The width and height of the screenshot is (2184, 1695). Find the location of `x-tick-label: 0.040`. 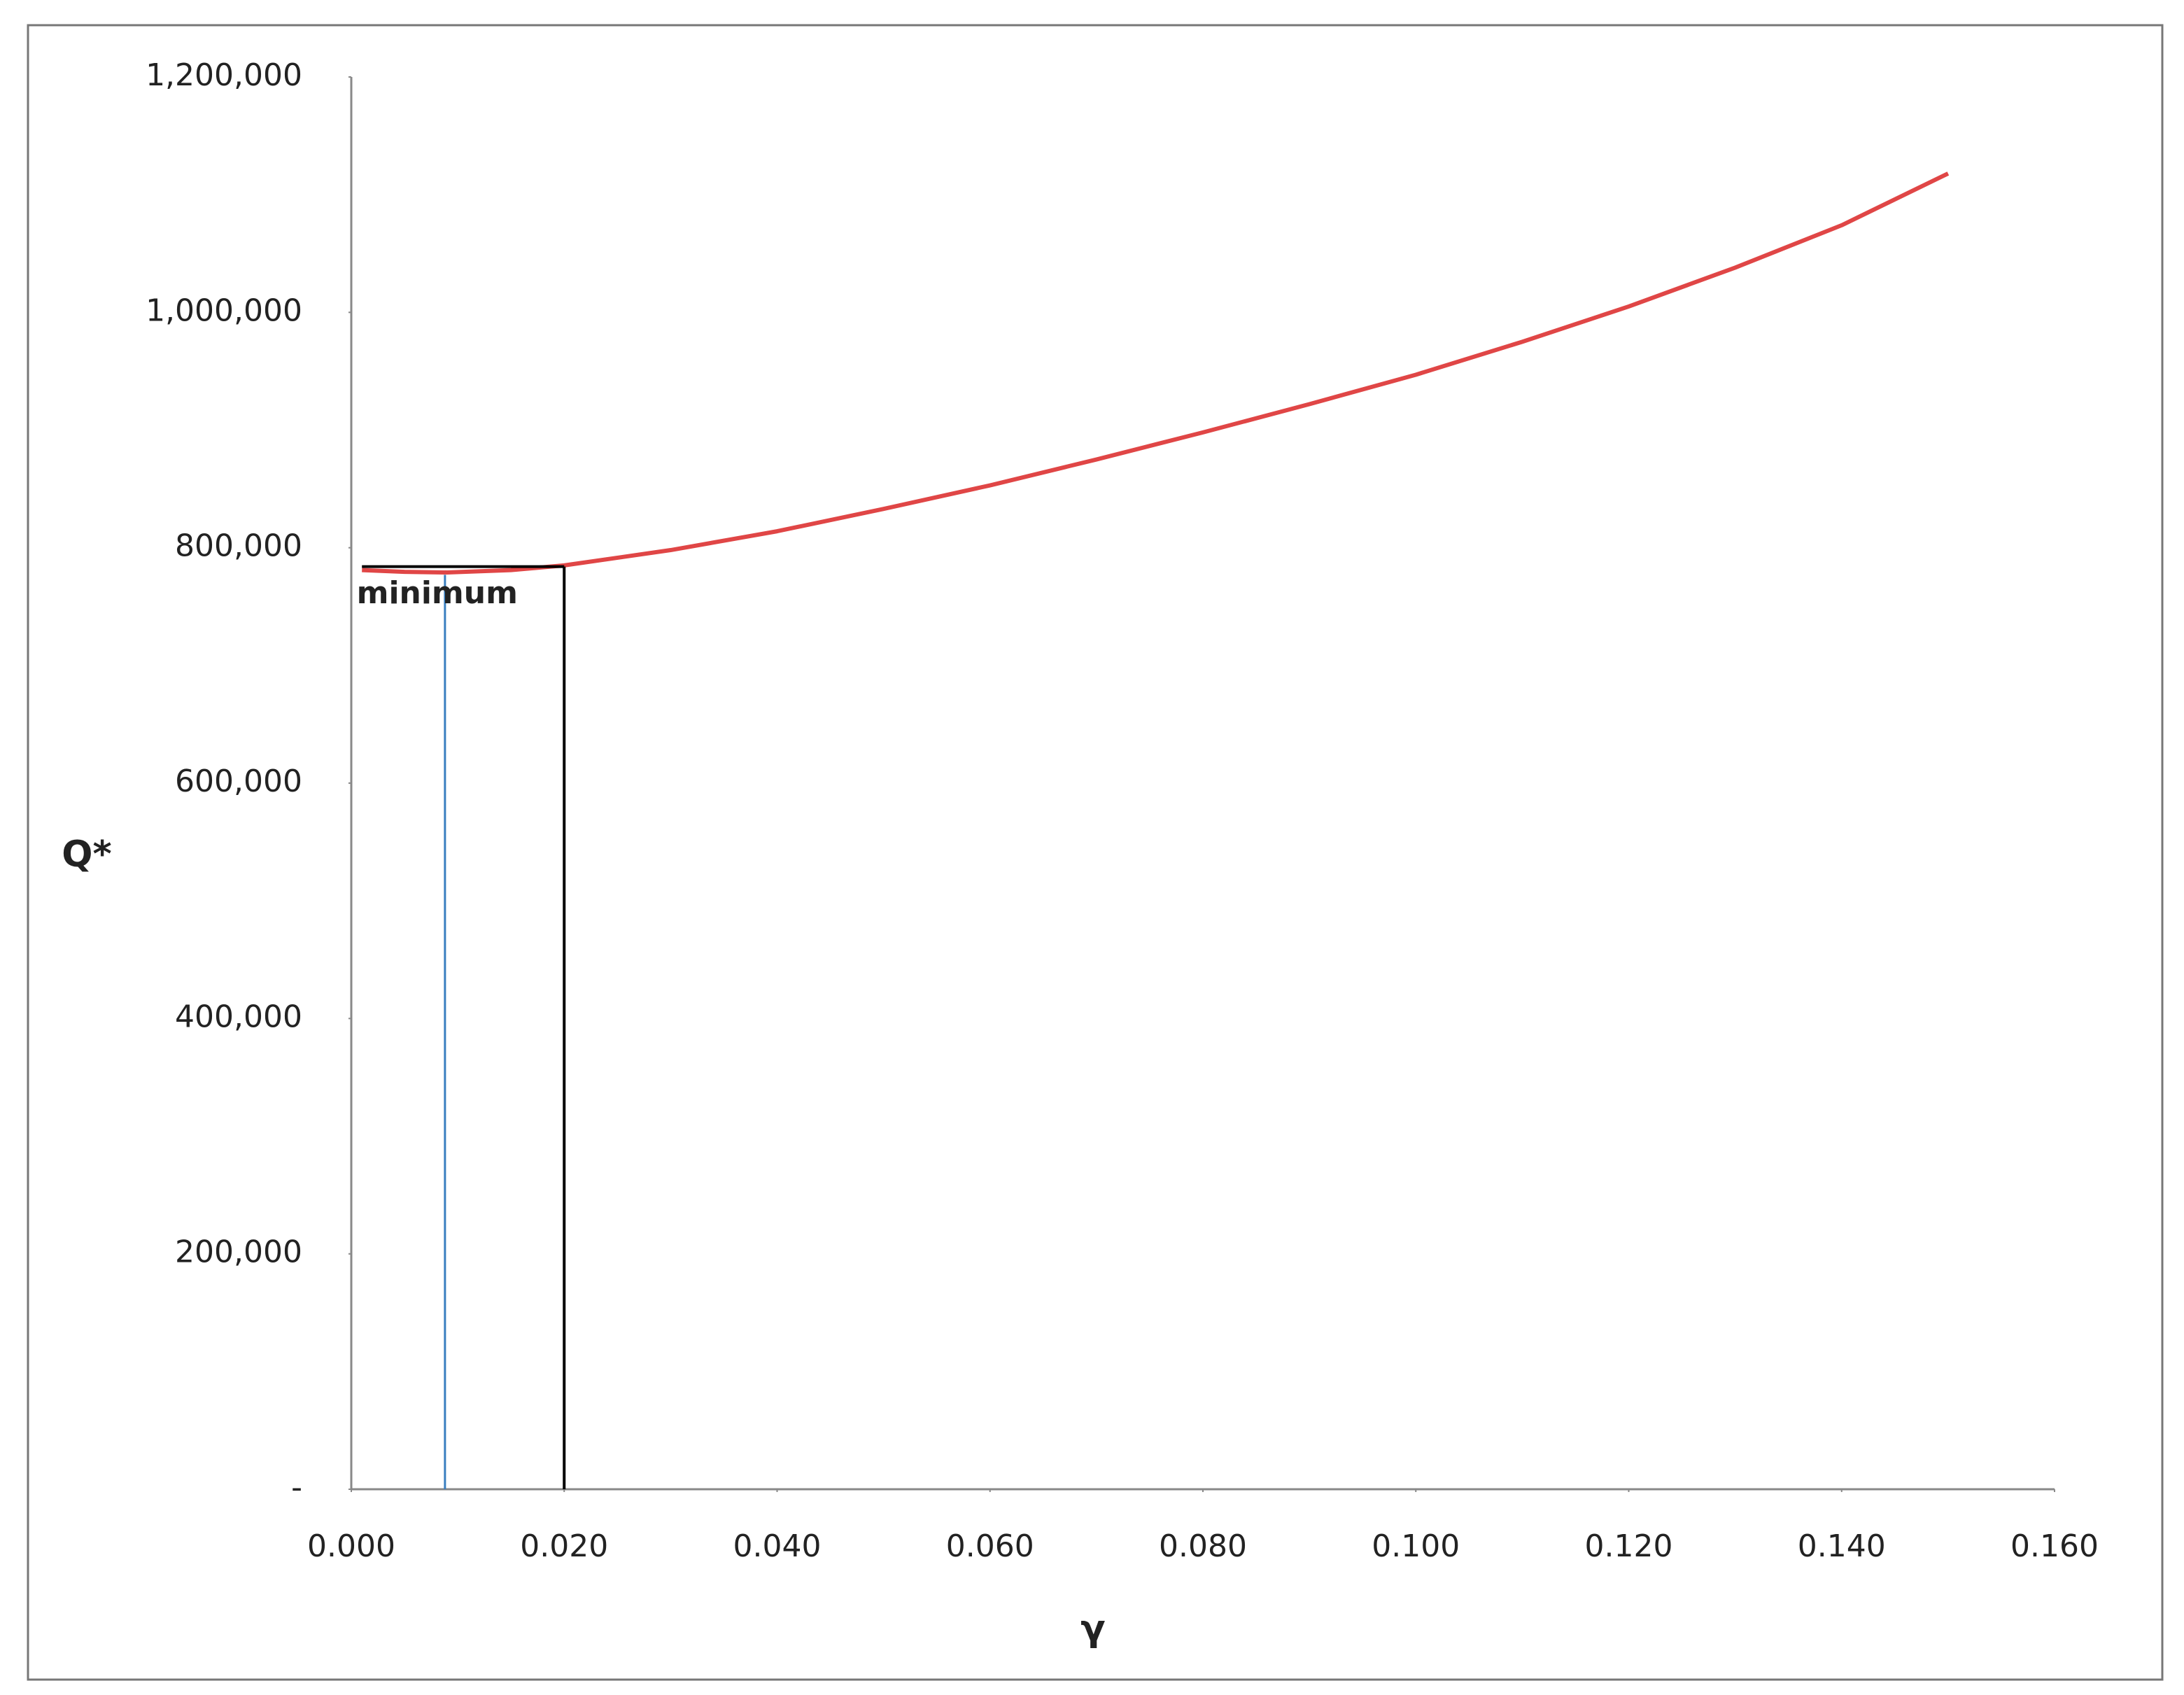

x-tick-label: 0.040 is located at coordinates (778, 1546).